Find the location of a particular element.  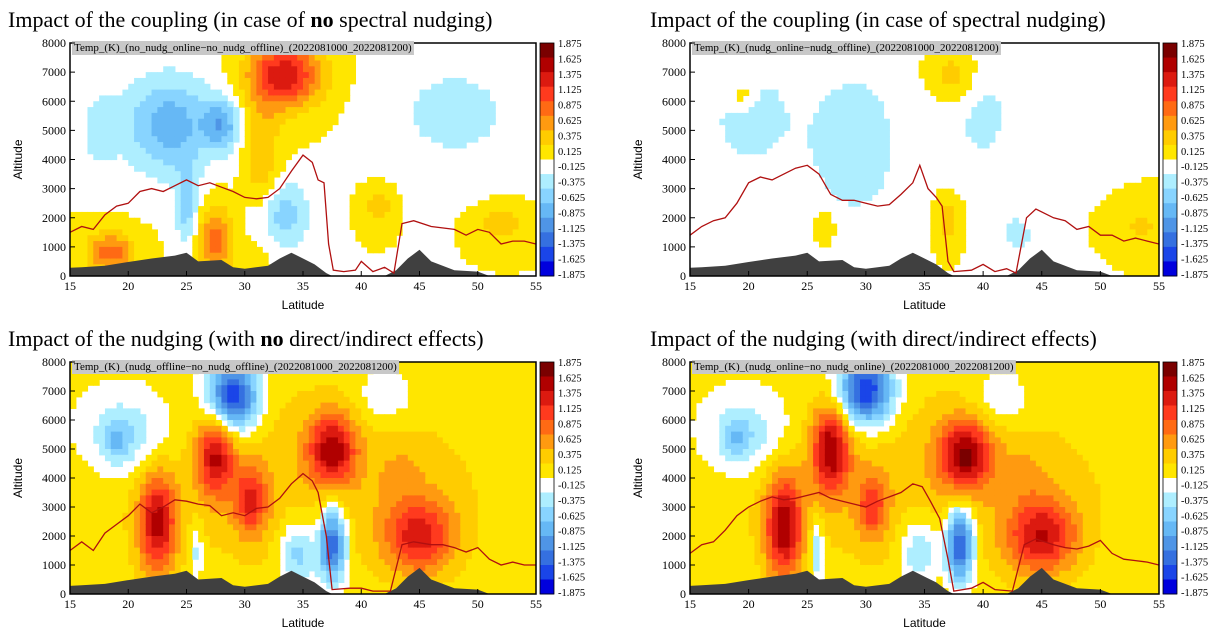

colorbar-tick-label: -0.625 is located at coordinates (1194, 198).